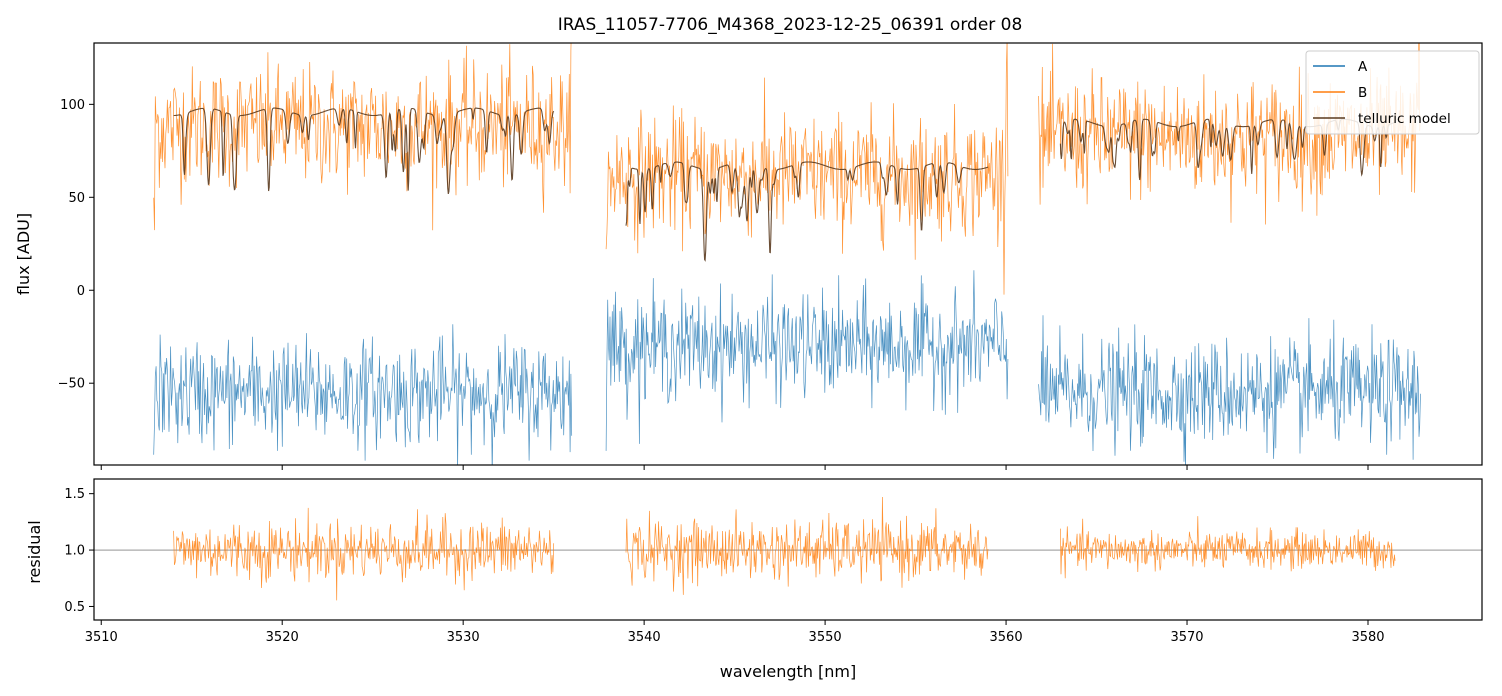 Image resolution: width=1502 pixels, height=696 pixels. I want to click on flux-y-tick-label: 100, so click(72, 105).